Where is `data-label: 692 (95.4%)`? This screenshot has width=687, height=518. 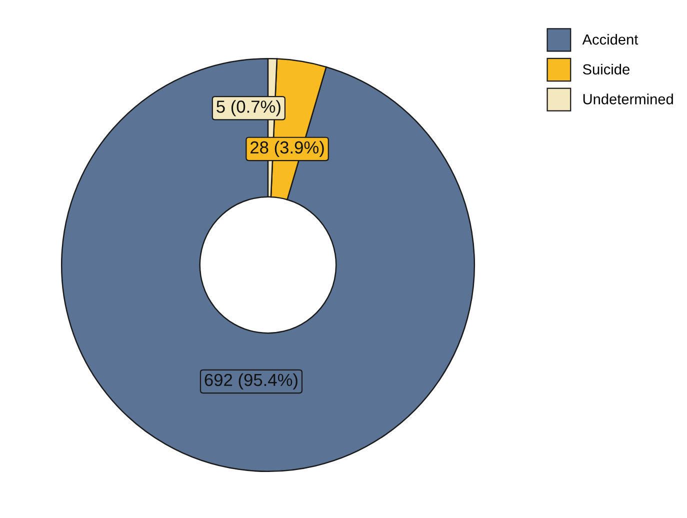
data-label: 692 (95.4%) is located at coordinates (251, 381).